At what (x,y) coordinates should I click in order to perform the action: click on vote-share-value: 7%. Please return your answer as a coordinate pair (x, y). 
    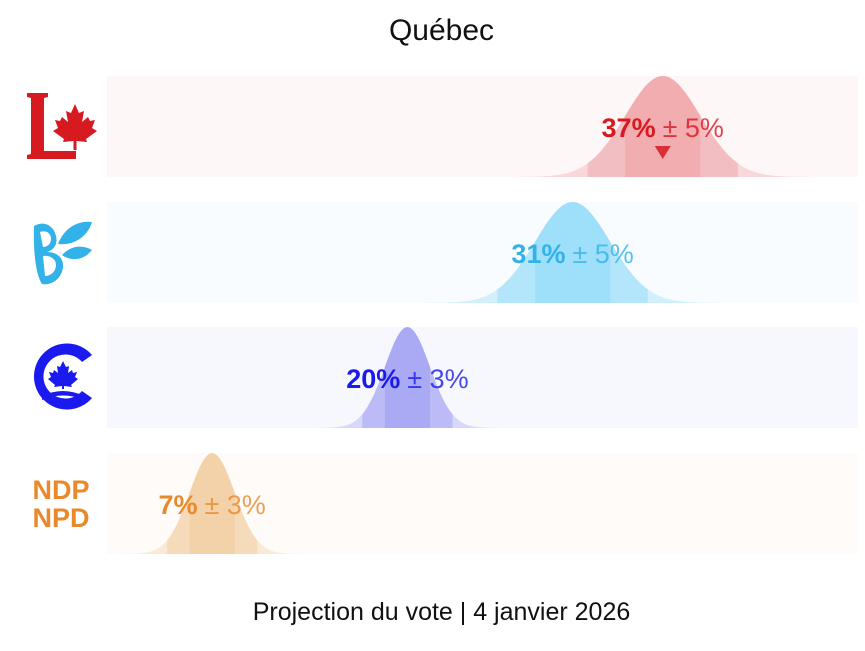
    Looking at the image, I should click on (177, 505).